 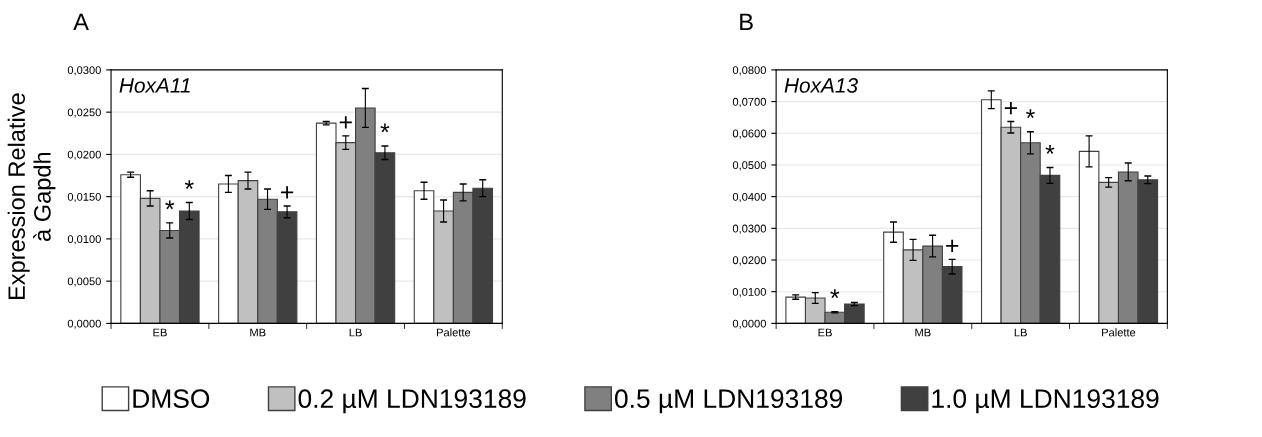 I want to click on y-tick-label: 0,0250, so click(x=84, y=113).